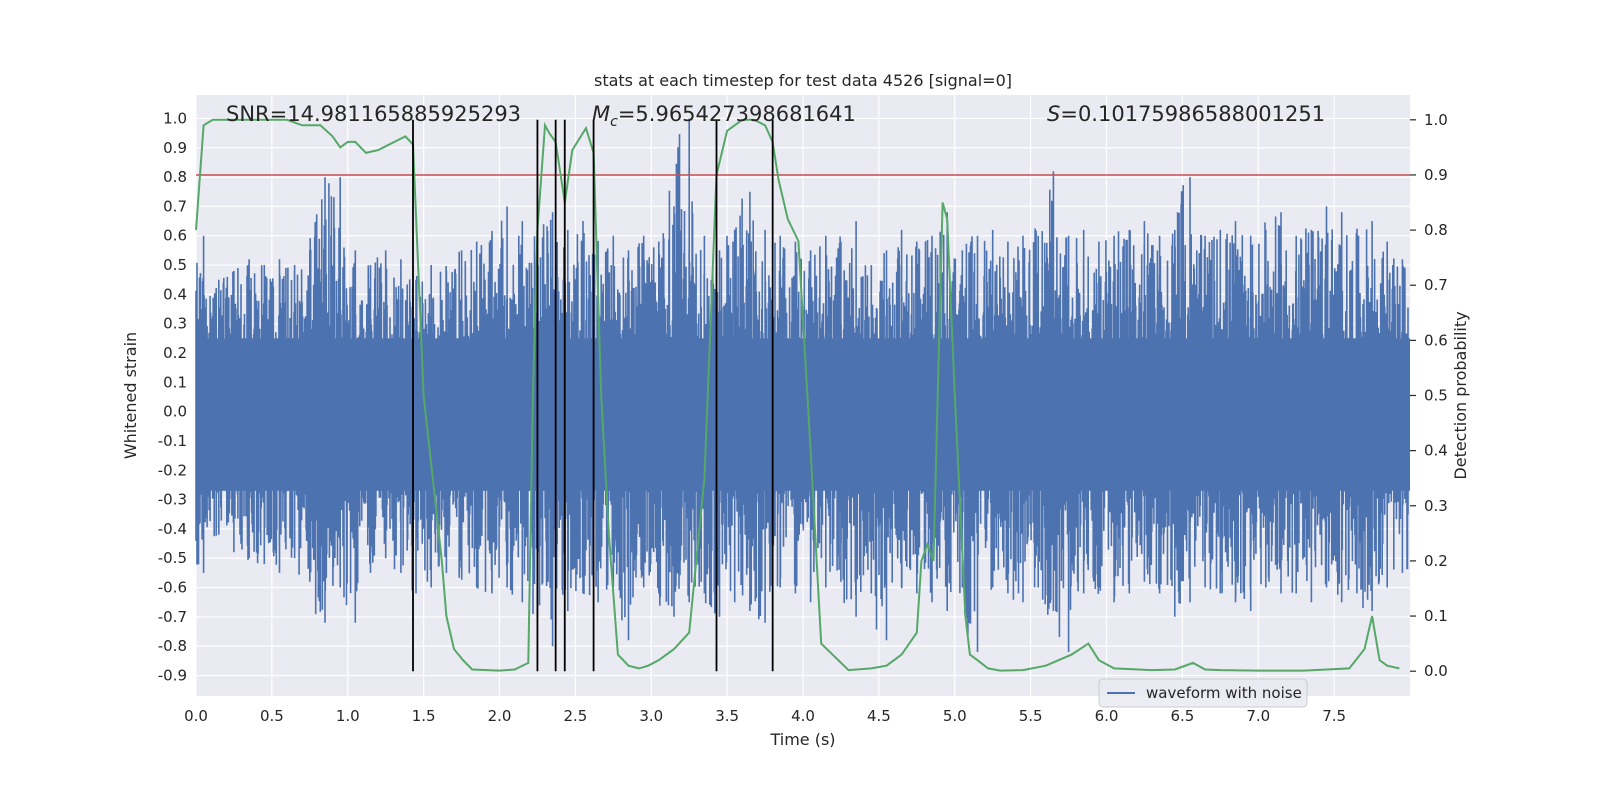  What do you see at coordinates (175, 324) in the screenshot?
I see `left-y-tick-label: 0.3` at bounding box center [175, 324].